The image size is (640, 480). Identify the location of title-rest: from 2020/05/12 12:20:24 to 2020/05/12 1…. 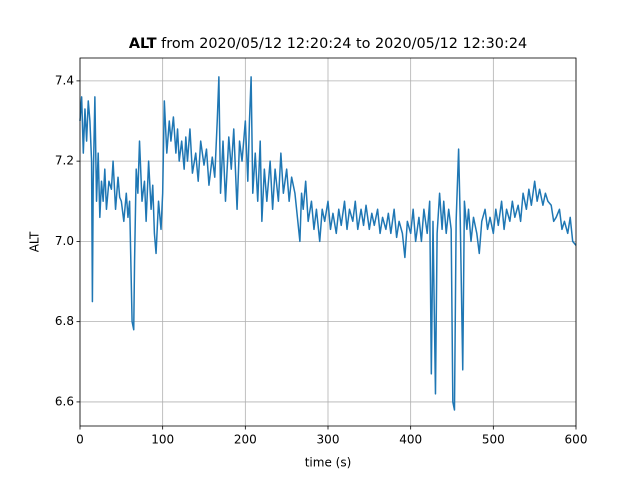
(344, 44).